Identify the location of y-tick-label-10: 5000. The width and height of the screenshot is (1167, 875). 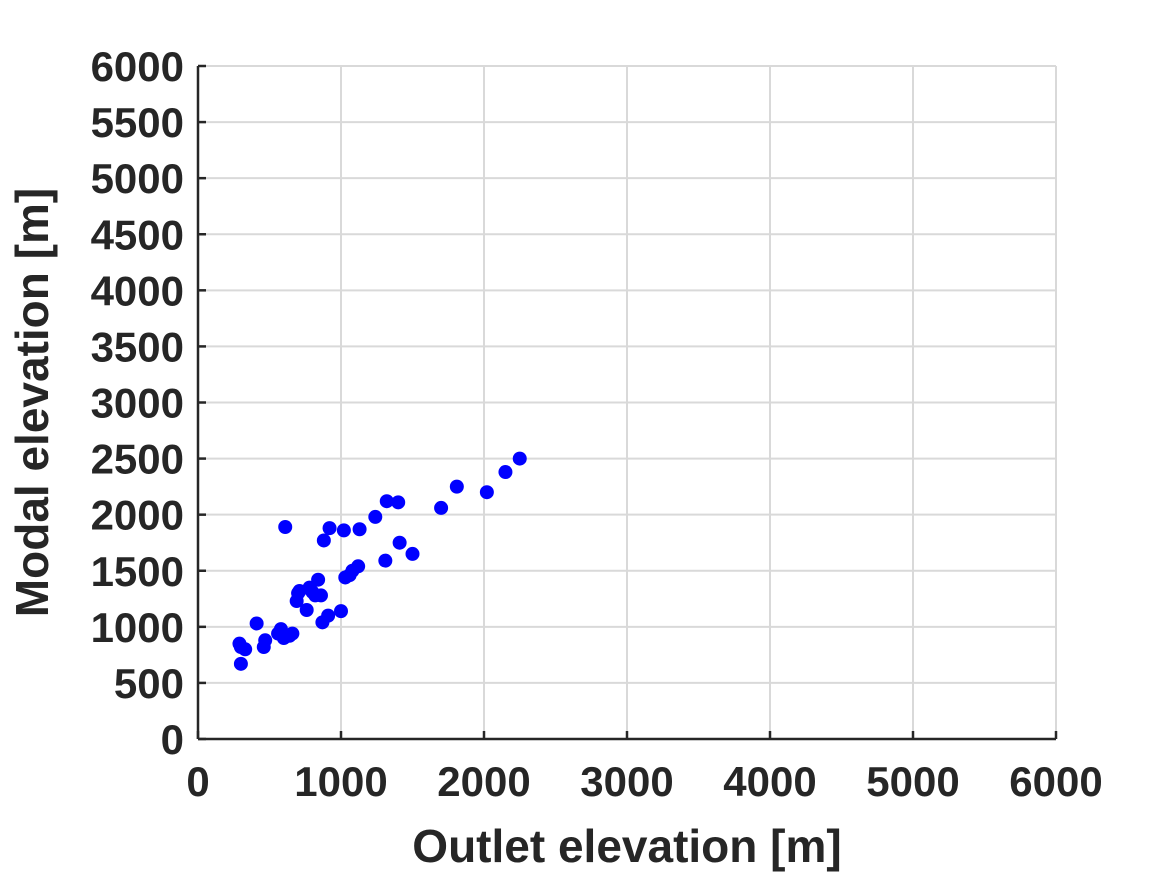
(137, 178).